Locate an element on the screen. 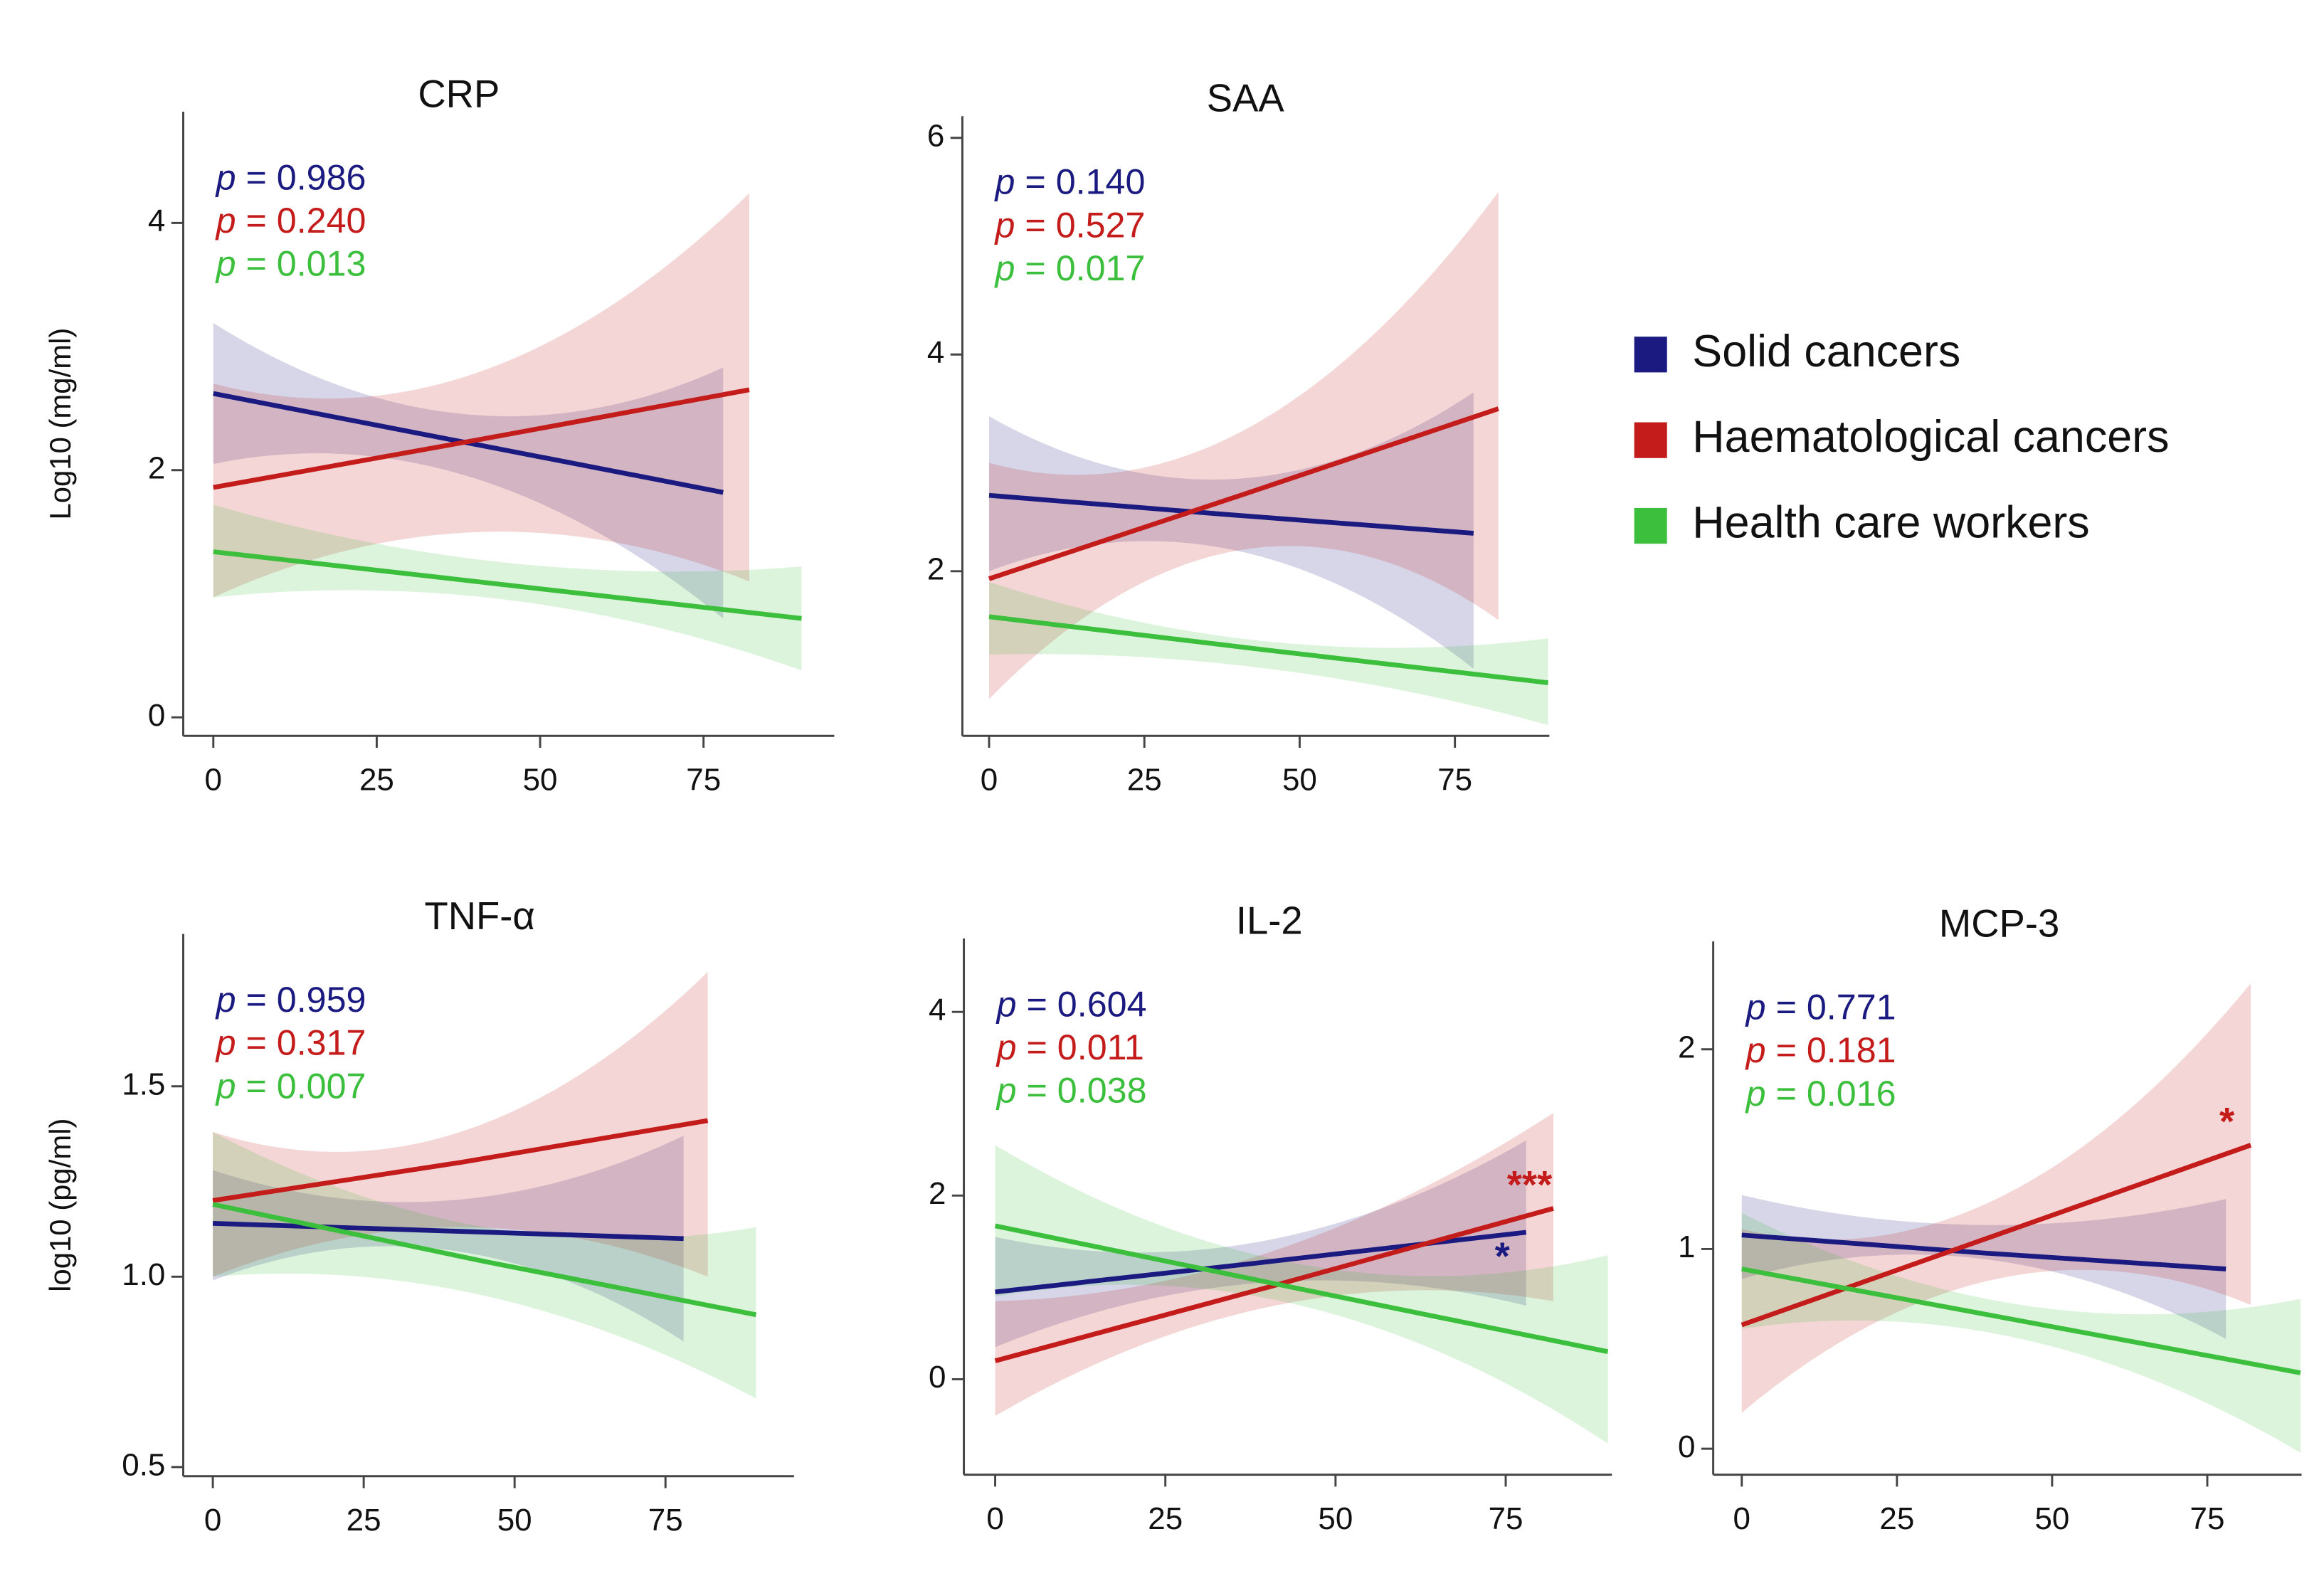  y-axis-label: Log10 (mg/ml) is located at coordinates (60, 424).